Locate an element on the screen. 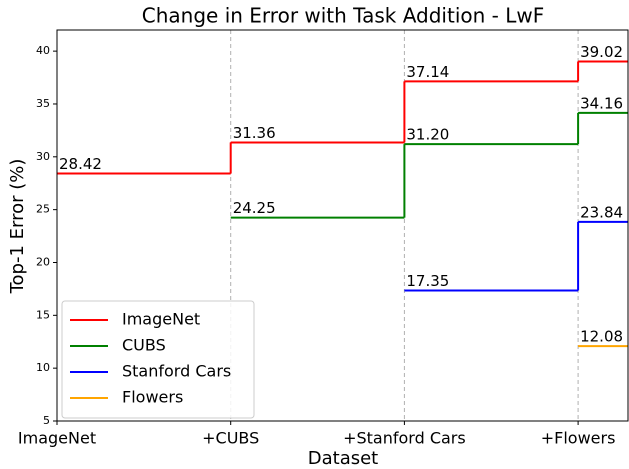 The width and height of the screenshot is (629, 469). value-label: 12.08 is located at coordinates (601, 337).